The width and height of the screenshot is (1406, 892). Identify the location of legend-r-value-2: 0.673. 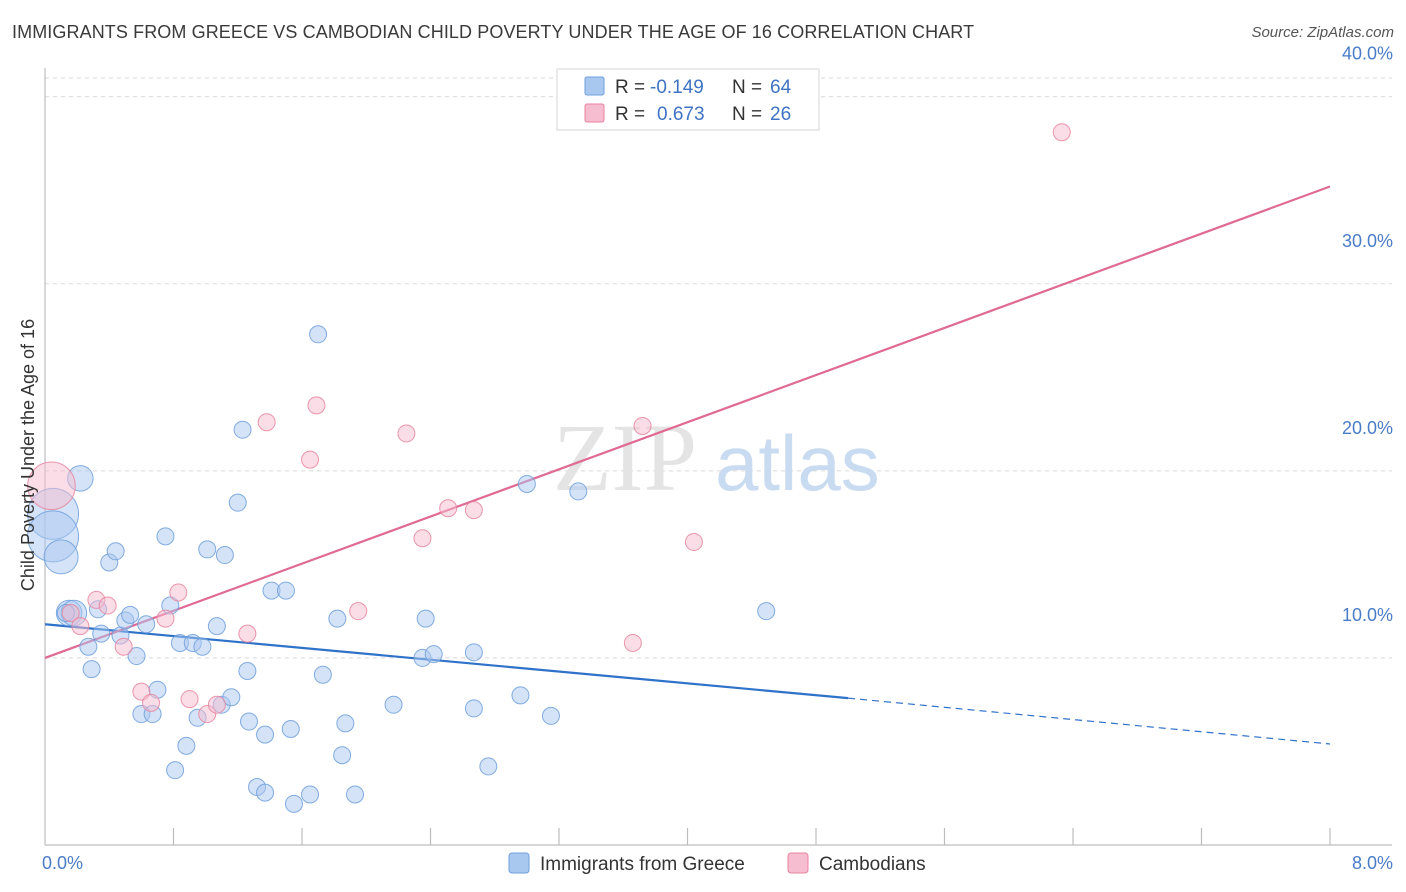
(681, 114).